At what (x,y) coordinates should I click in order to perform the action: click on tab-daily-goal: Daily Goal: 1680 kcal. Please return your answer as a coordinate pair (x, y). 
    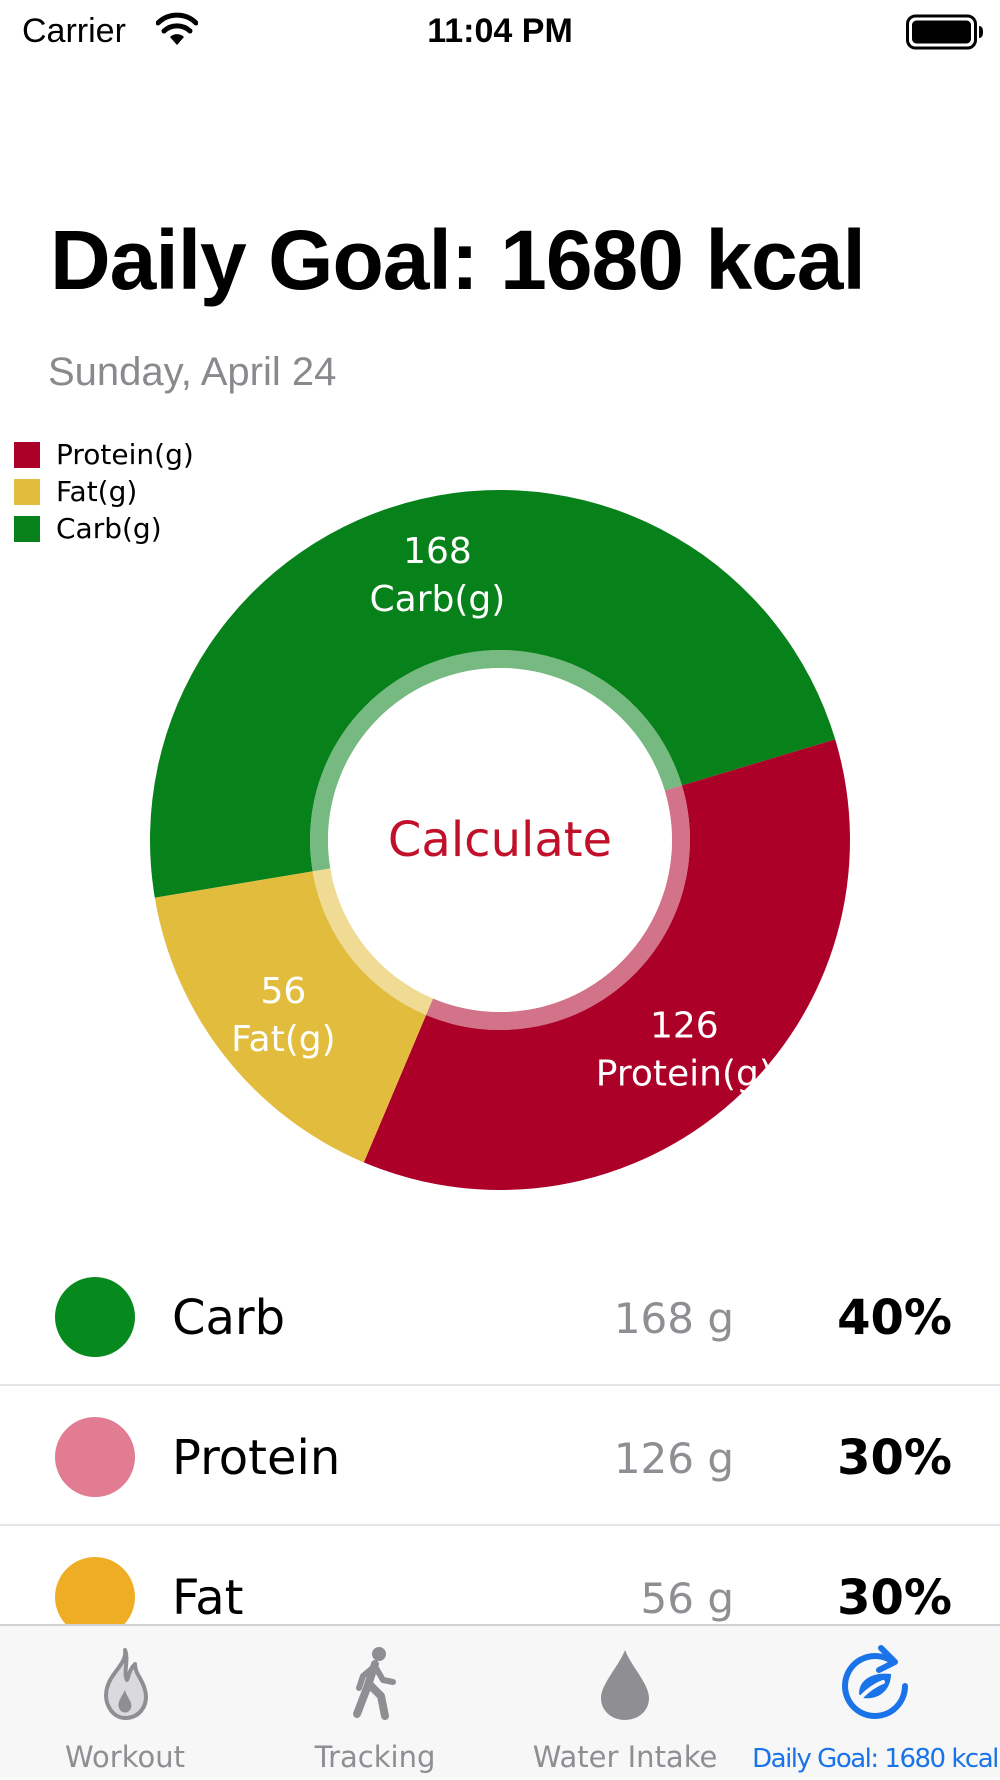
    Looking at the image, I should click on (875, 1703).